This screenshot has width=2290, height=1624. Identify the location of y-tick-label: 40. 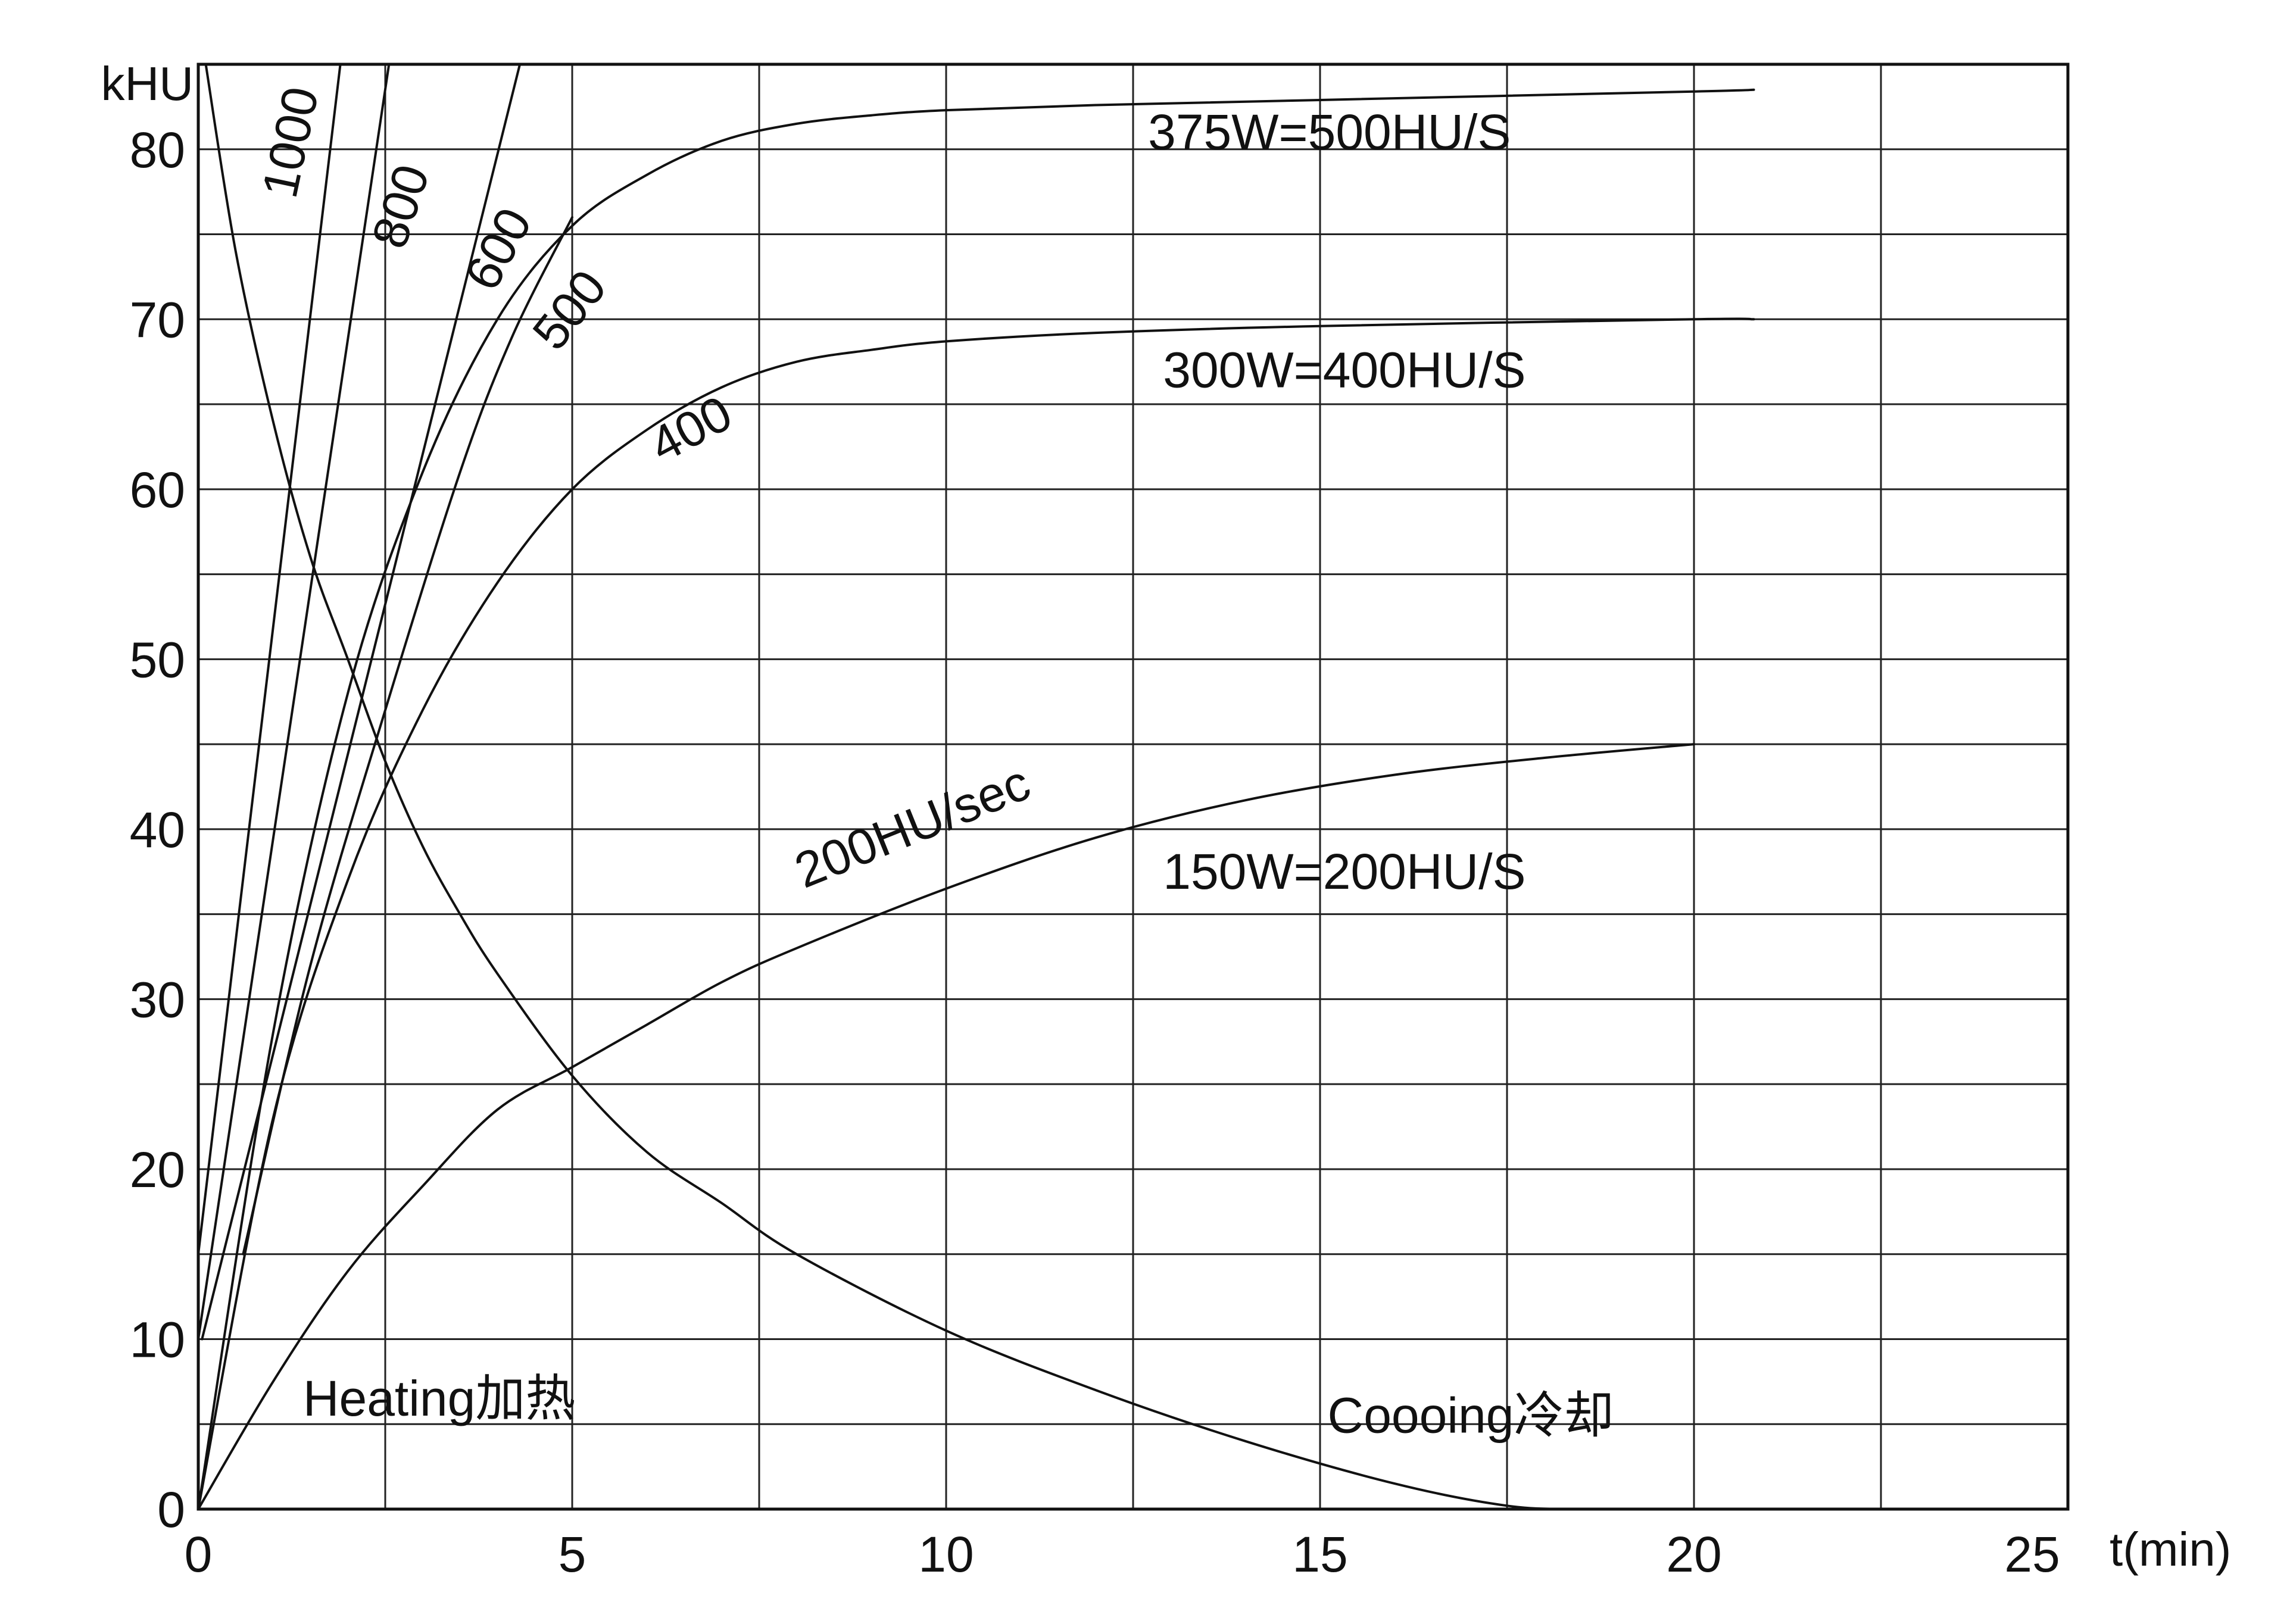
(157, 830).